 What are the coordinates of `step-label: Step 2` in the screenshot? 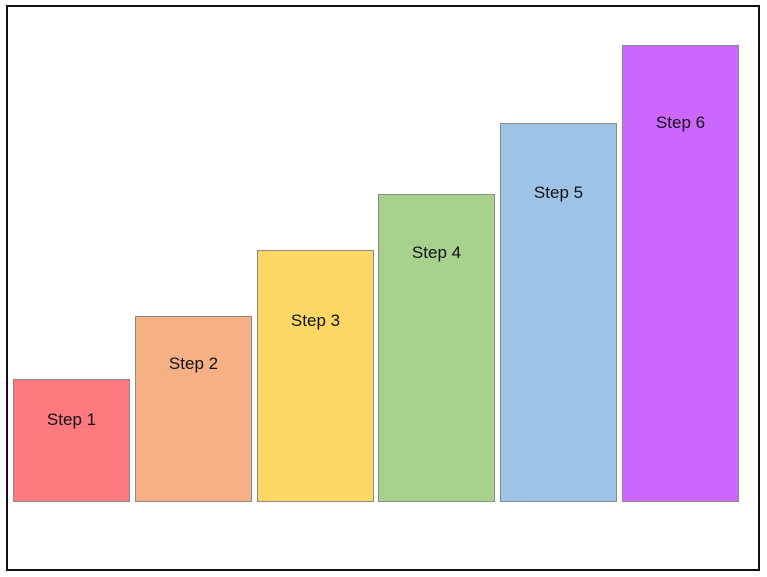 It's located at (193, 363).